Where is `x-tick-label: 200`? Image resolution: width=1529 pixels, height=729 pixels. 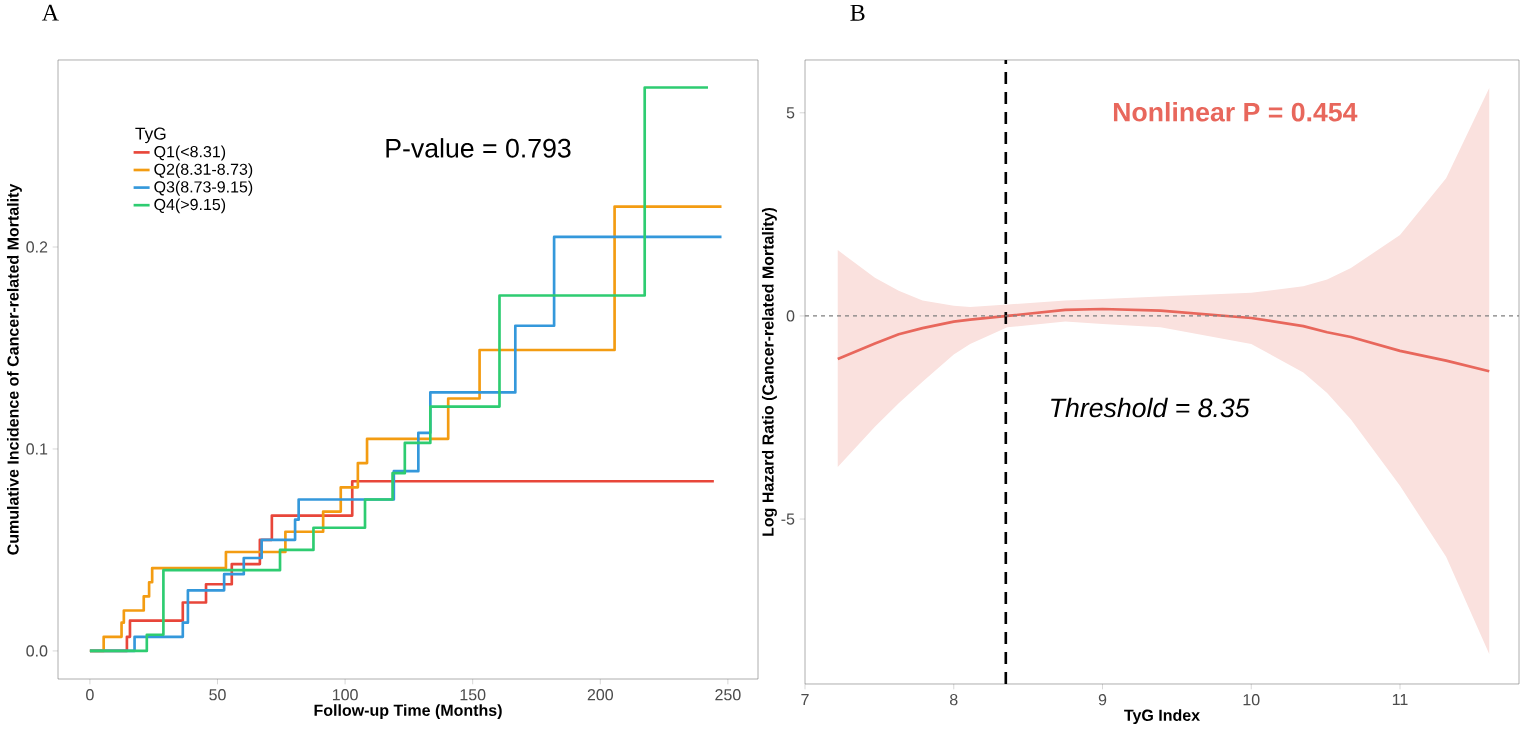
x-tick-label: 200 is located at coordinates (600, 695).